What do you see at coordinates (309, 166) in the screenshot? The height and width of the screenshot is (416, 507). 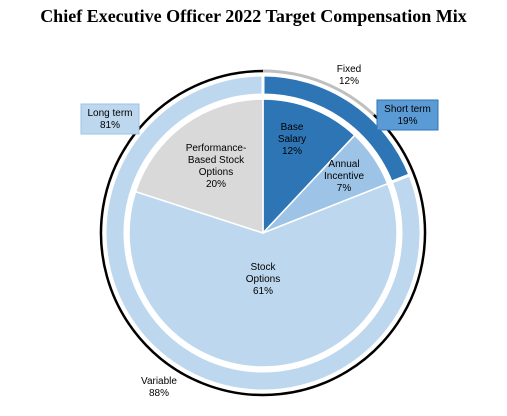 I see `pie-slice-base` at bounding box center [309, 166].